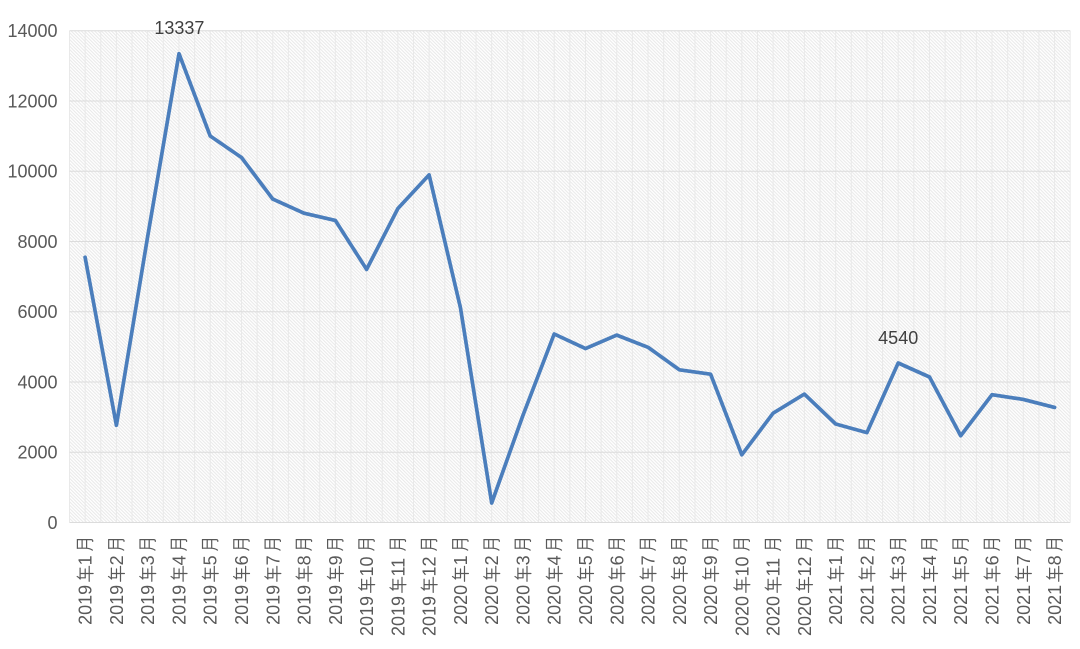 This screenshot has width=1080, height=649. Describe the element at coordinates (32, 172) in the screenshot. I see `svg-text: 10000` at that location.